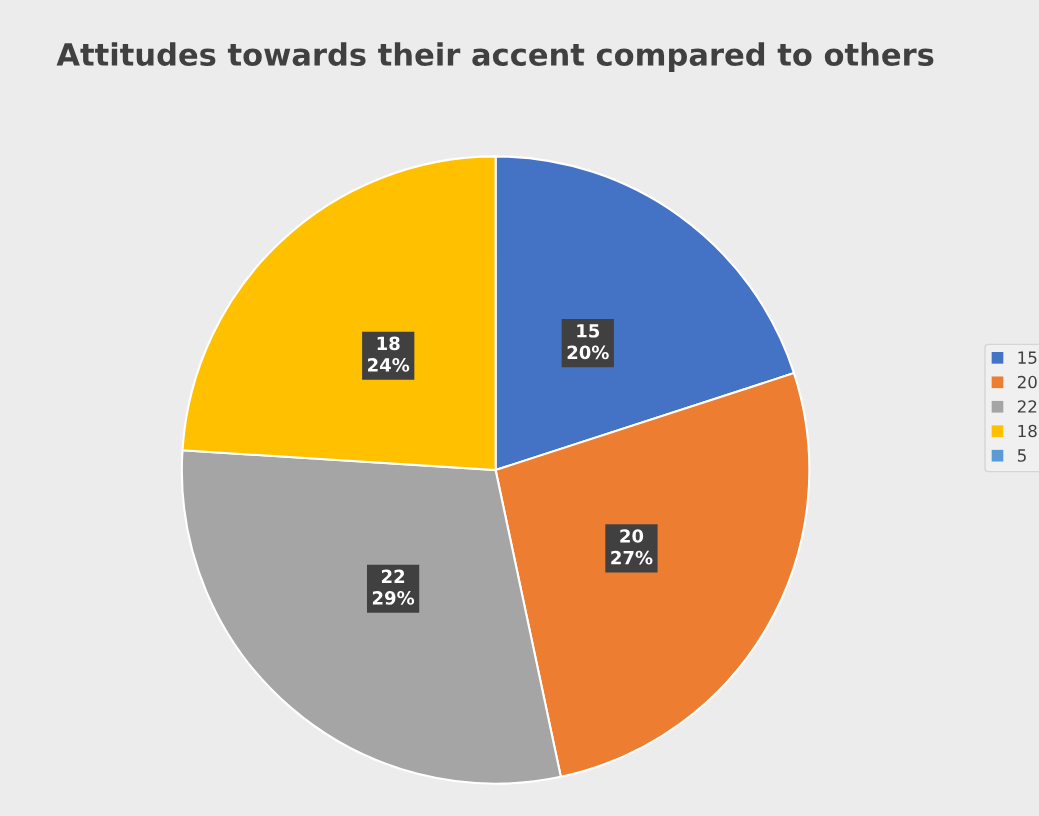 The width and height of the screenshot is (1039, 816). I want to click on legend-label: 5, so click(1021, 455).